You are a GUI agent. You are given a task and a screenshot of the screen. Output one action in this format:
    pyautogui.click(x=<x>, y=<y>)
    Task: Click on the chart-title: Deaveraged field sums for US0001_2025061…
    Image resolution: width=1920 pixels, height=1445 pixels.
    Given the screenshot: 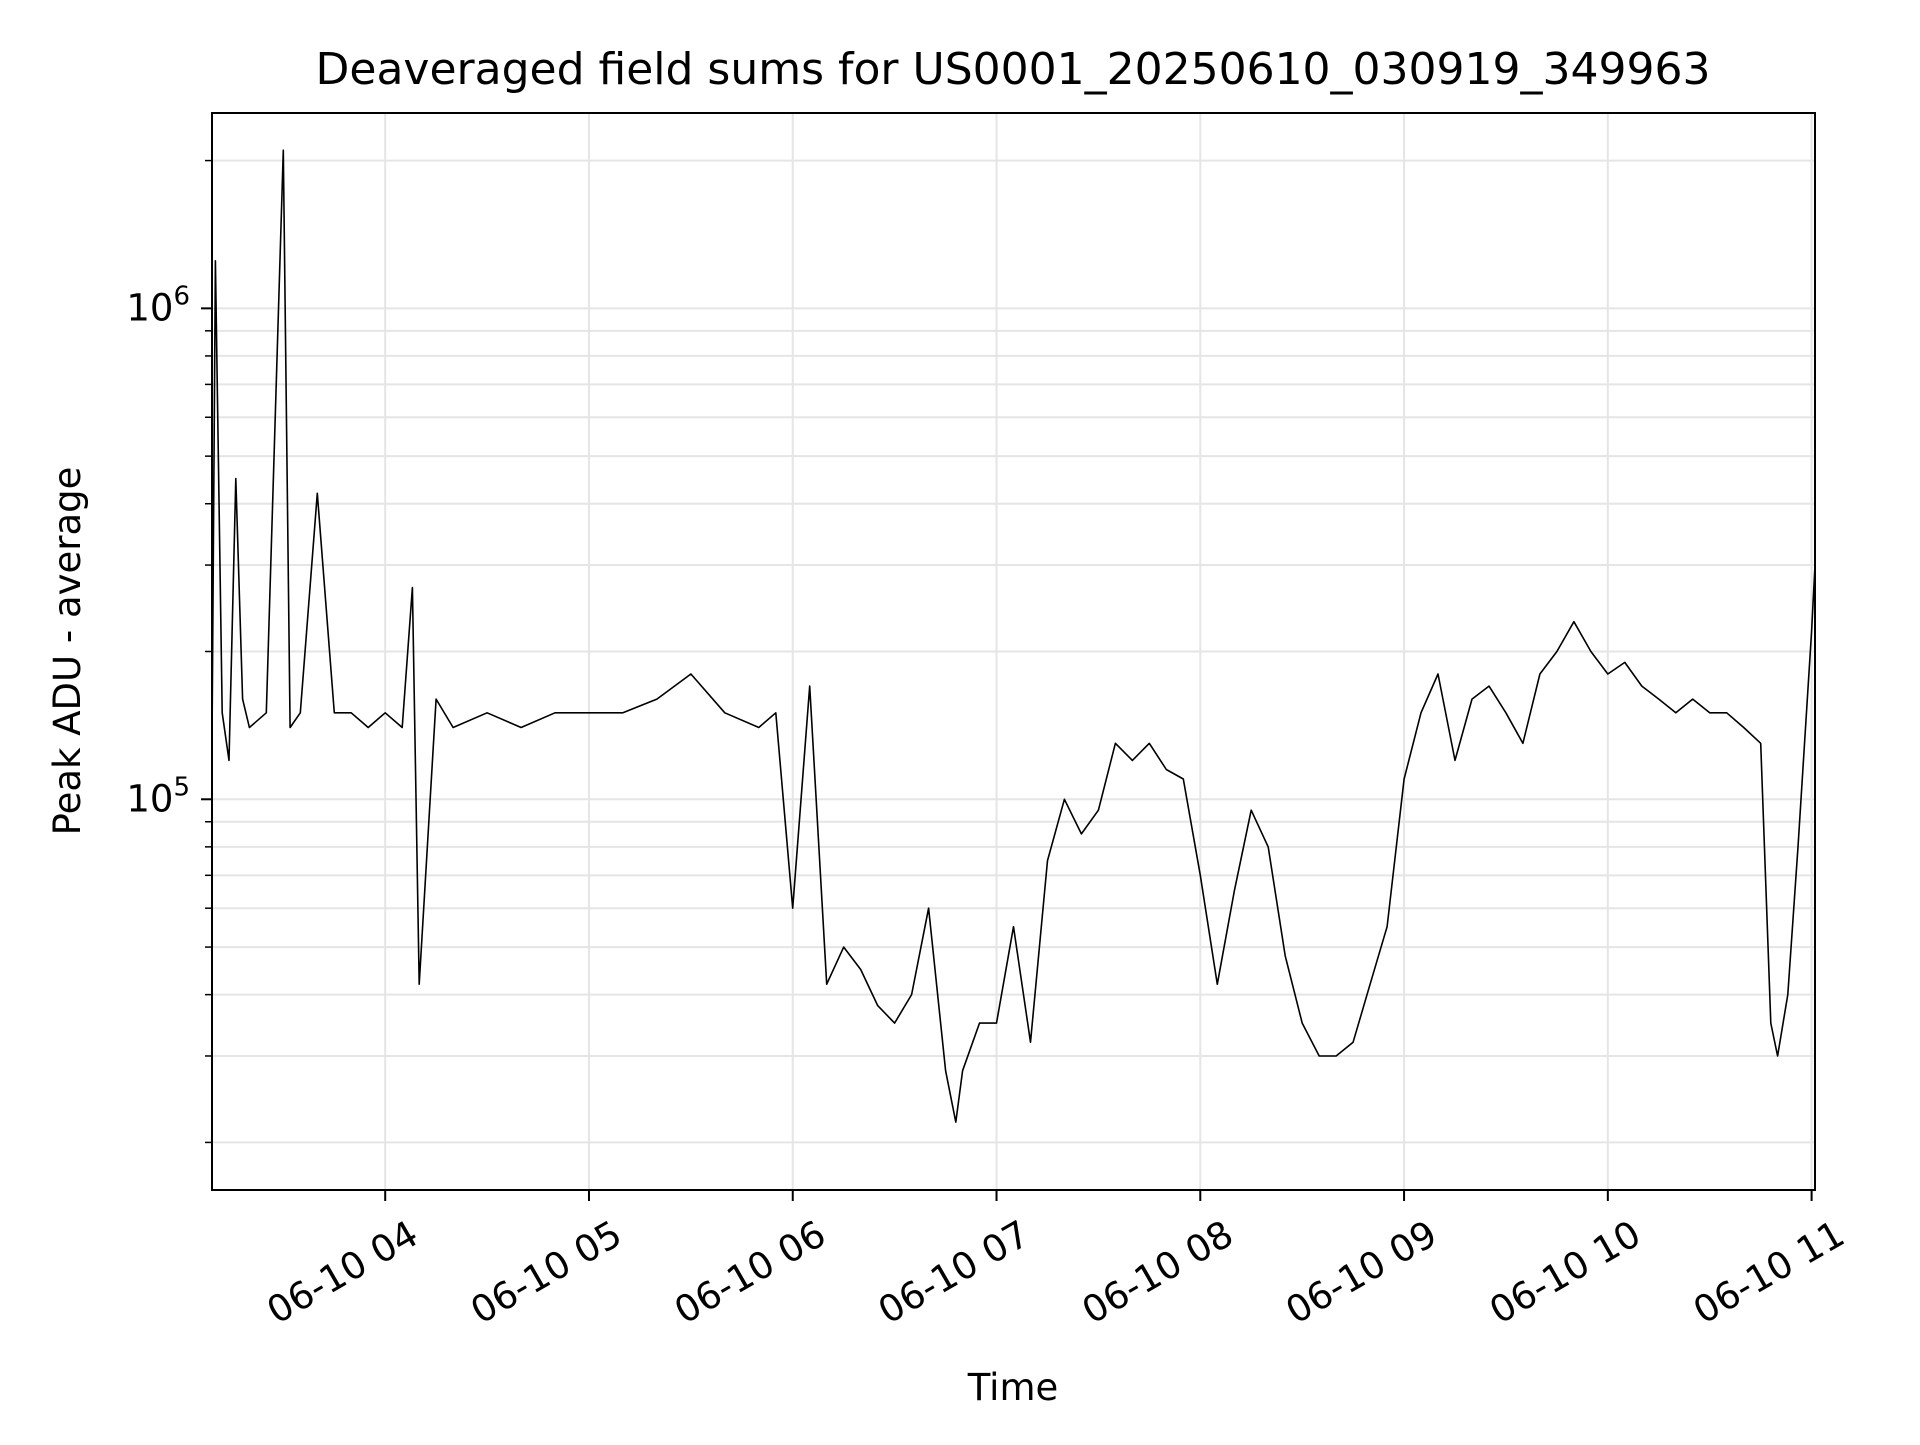 What is the action you would take?
    pyautogui.click(x=1013, y=69)
    